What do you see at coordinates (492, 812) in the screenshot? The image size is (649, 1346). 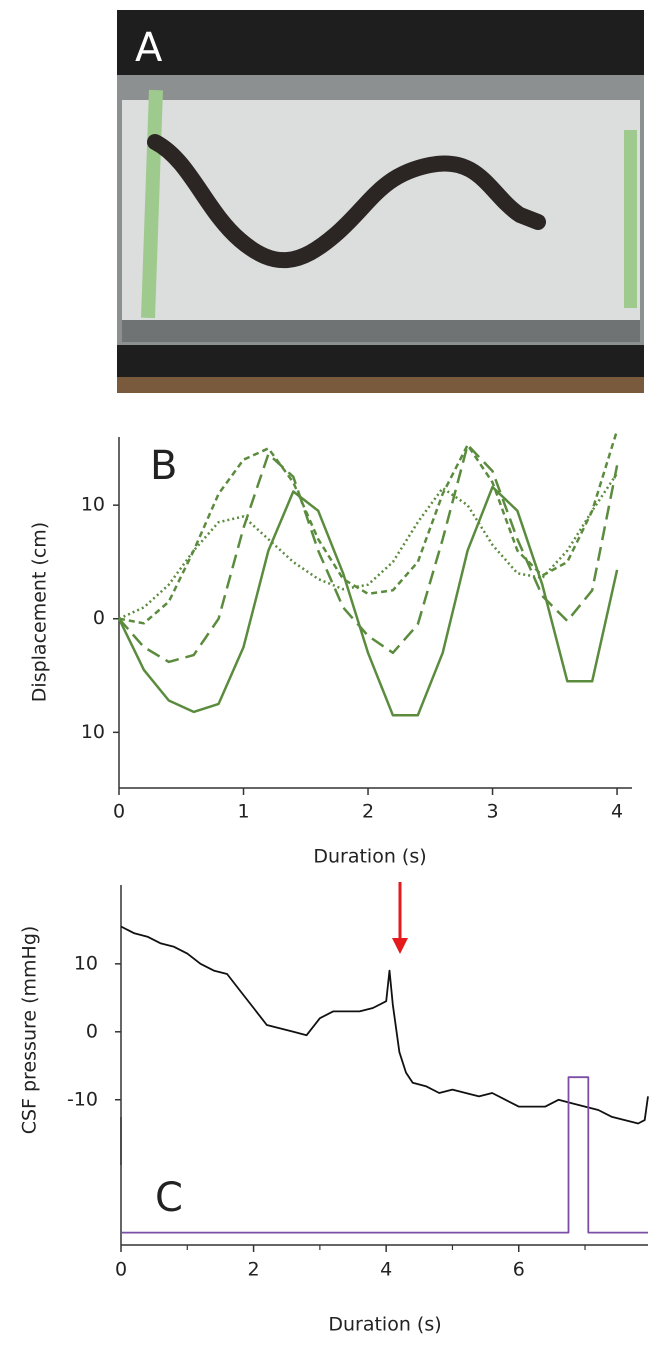 I see `x-tick-label: 3` at bounding box center [492, 812].